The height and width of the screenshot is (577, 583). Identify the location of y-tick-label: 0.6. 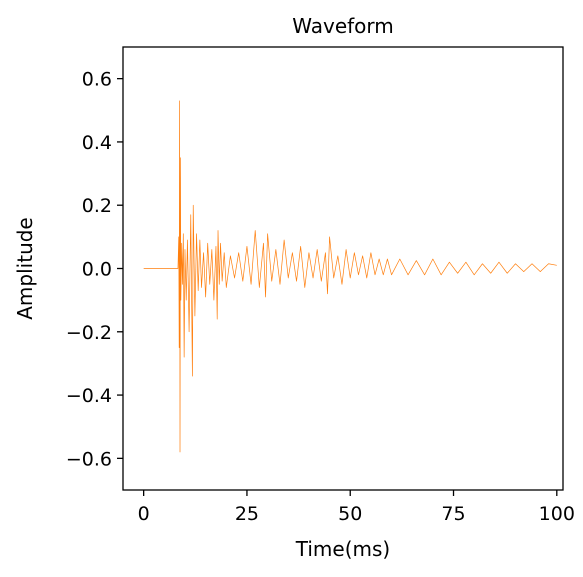
(97, 80).